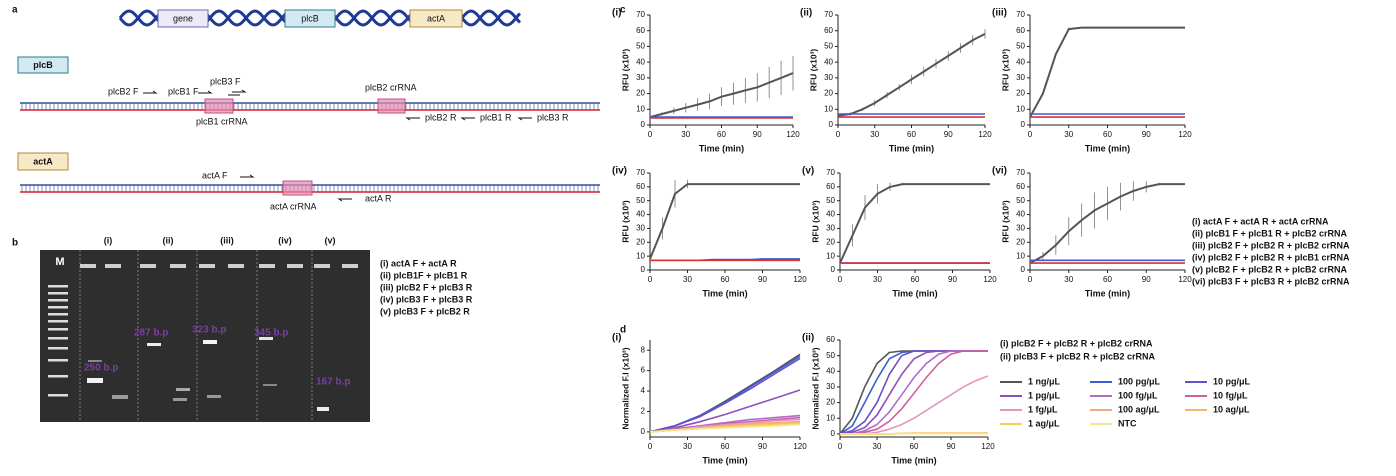 The image size is (1396, 476). Describe the element at coordinates (625, 388) in the screenshot. I see `y-axis-label: Normalized F.I (x10³)` at that location.